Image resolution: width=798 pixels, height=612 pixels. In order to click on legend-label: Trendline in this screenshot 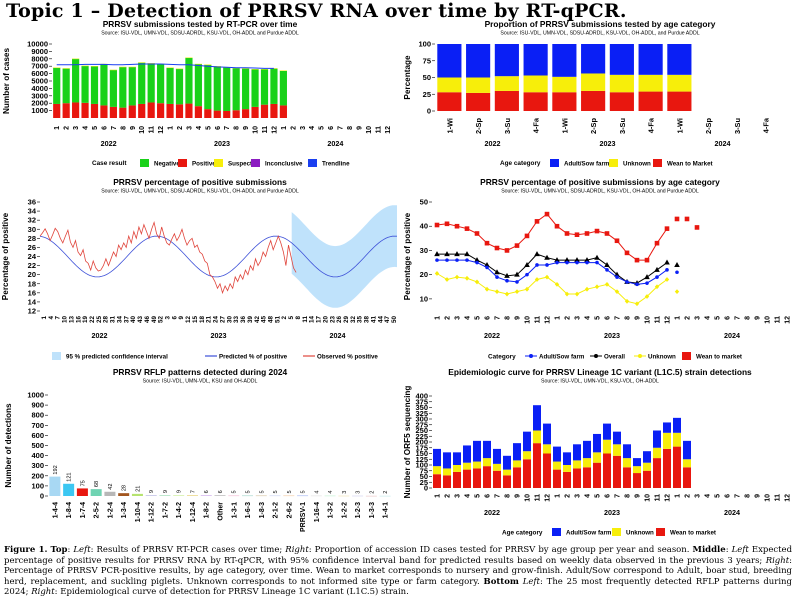, I will do `click(336, 164)`.